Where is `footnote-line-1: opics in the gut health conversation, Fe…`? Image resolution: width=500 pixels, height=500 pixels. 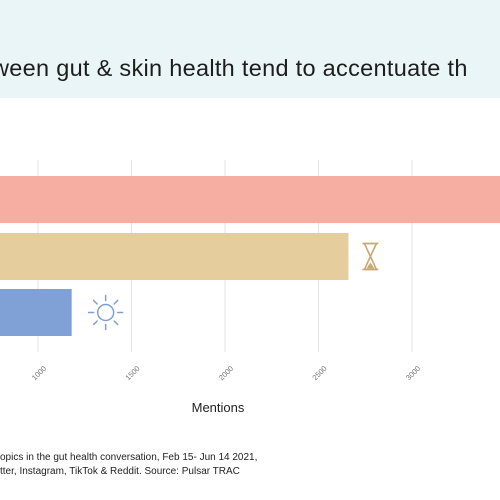
footnote-line-1: opics in the gut health conversation, Fe… is located at coordinates (129, 457).